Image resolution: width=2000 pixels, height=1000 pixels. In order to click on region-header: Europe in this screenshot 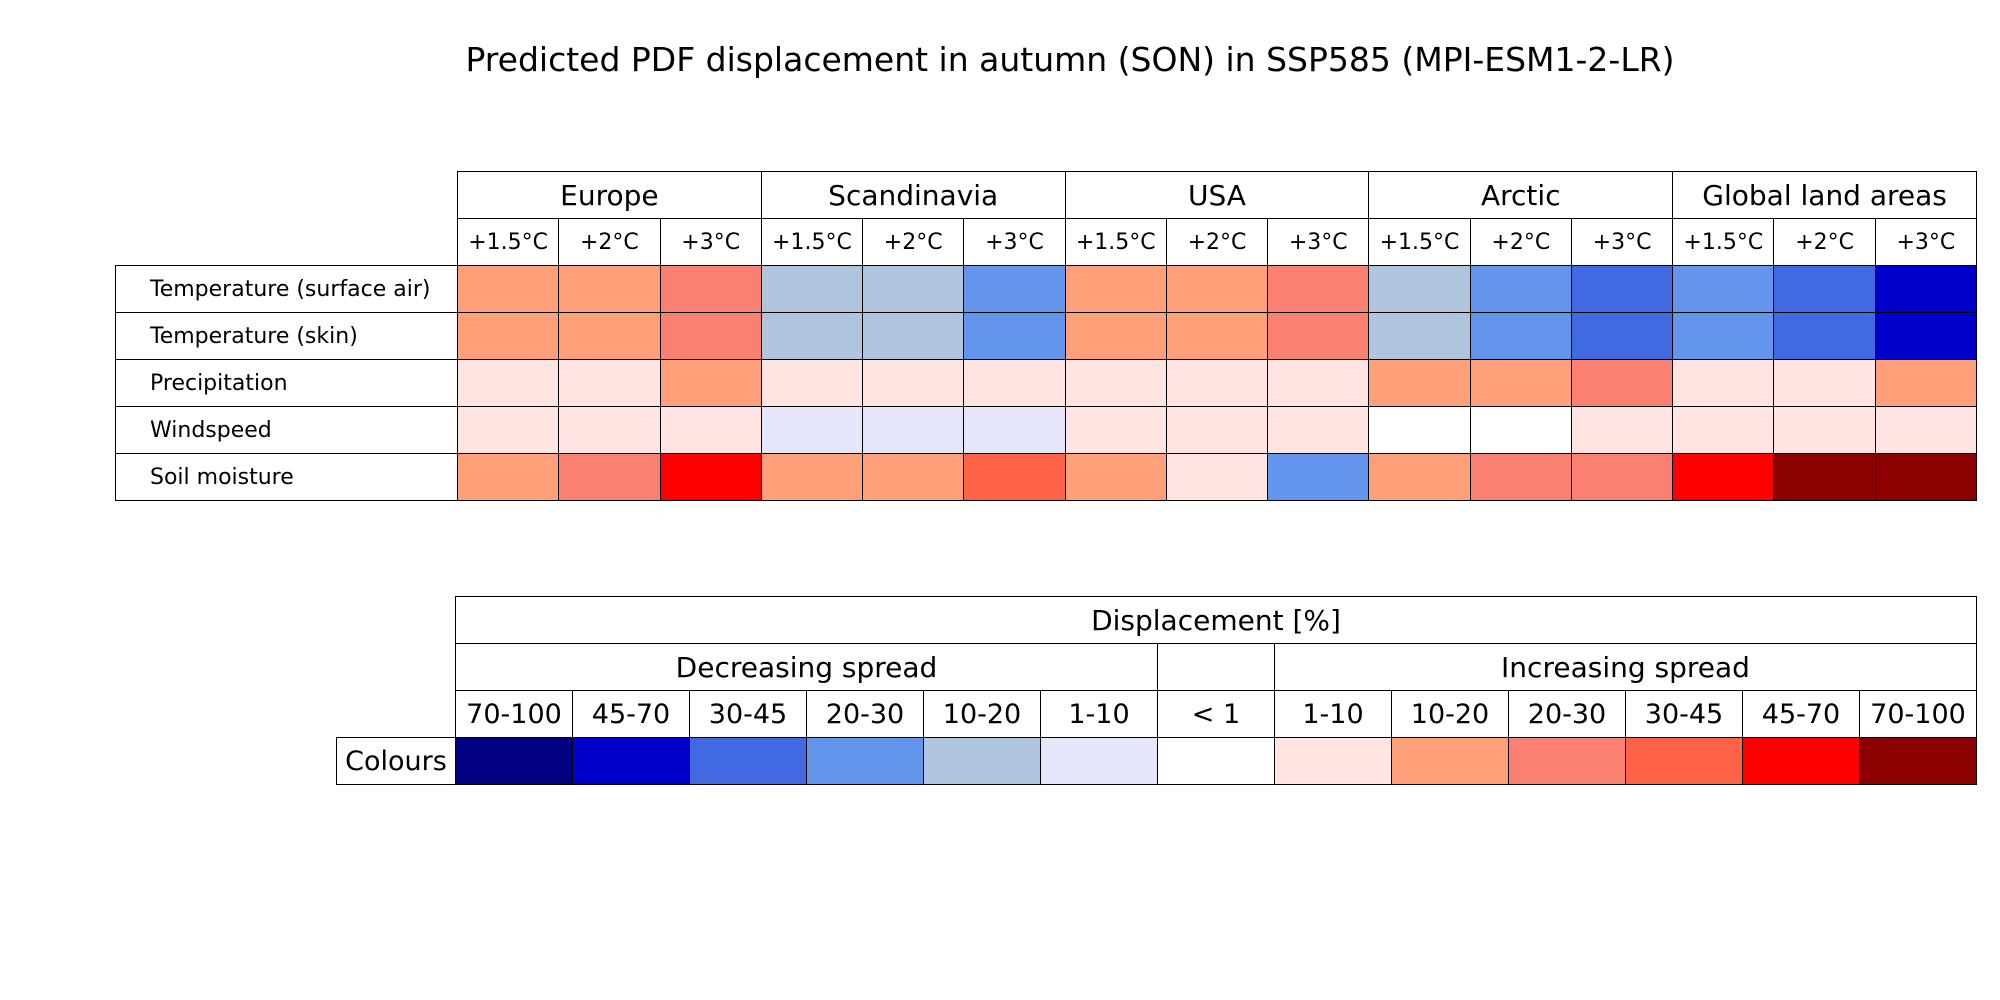, I will do `click(609, 195)`.